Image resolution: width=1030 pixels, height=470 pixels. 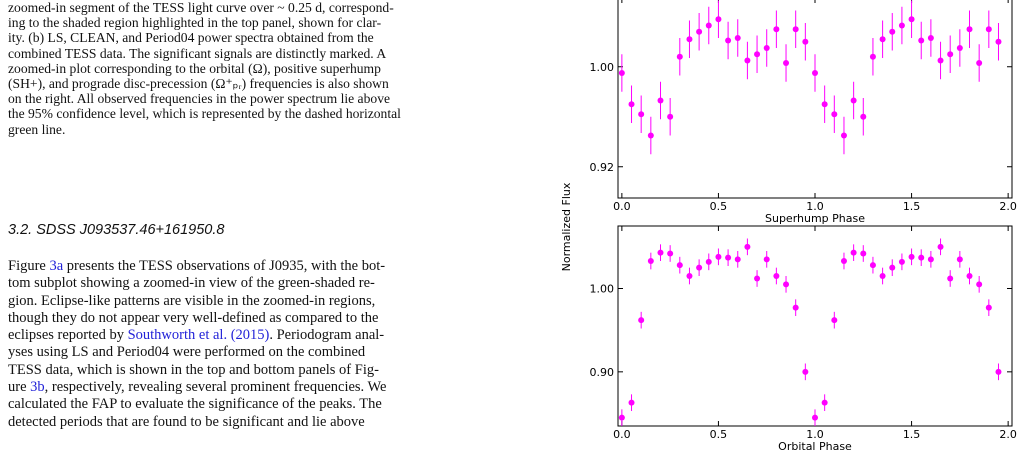 I want to click on section-heading: 3.2. SDSS J093537.46+161950.8, so click(x=116, y=230).